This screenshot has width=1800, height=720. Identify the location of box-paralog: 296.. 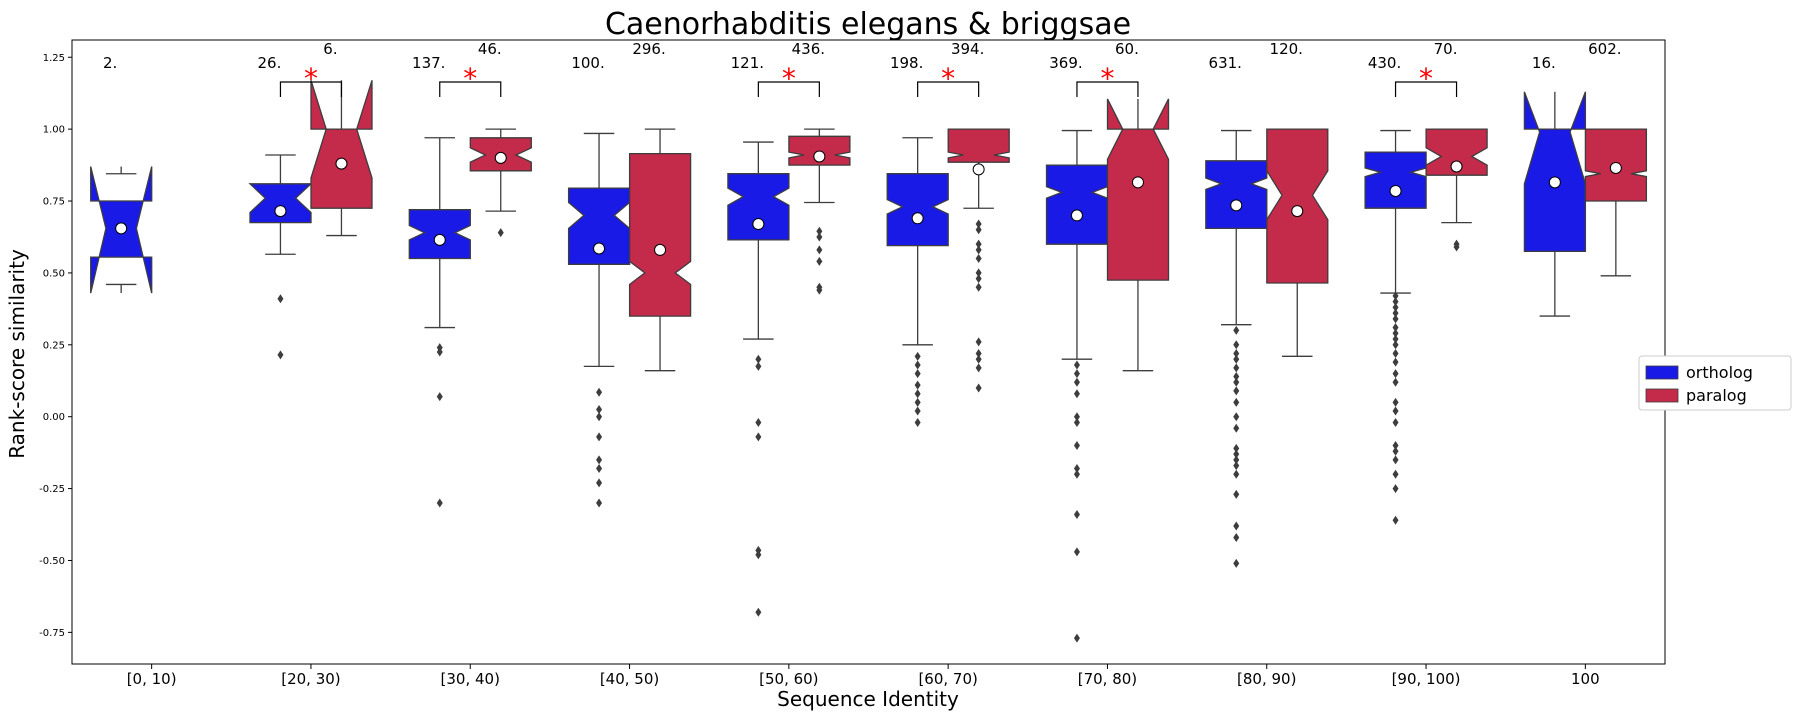
(660, 206).